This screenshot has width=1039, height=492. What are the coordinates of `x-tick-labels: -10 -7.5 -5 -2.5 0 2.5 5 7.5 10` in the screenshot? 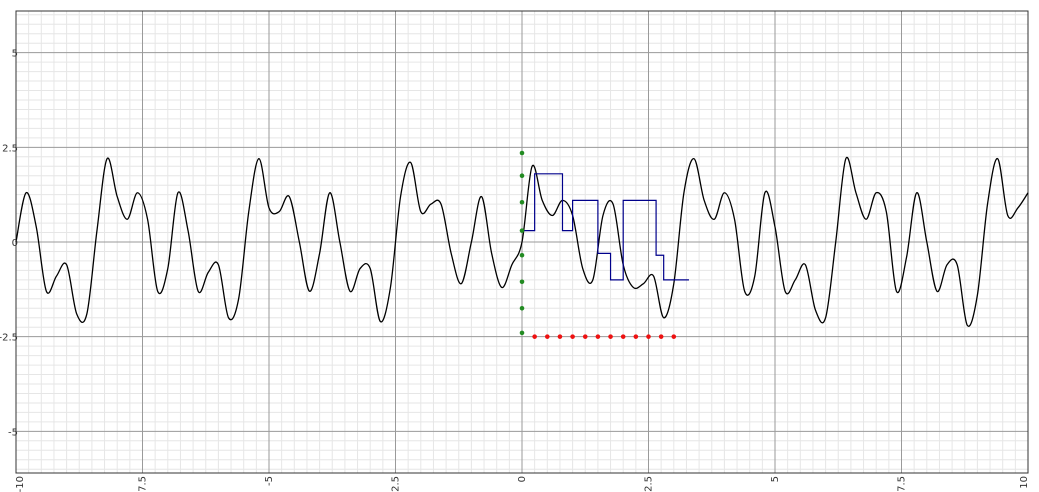 It's located at (522, 484).